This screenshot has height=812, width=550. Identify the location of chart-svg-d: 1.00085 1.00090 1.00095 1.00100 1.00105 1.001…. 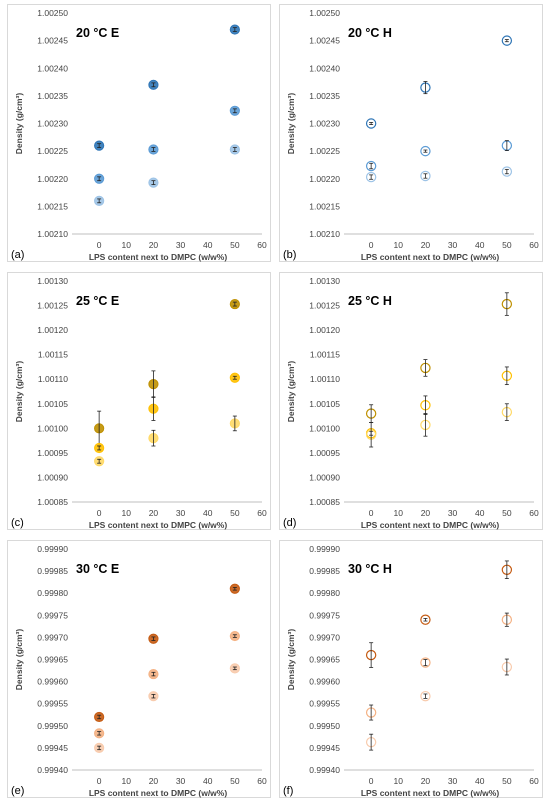
(411, 403).